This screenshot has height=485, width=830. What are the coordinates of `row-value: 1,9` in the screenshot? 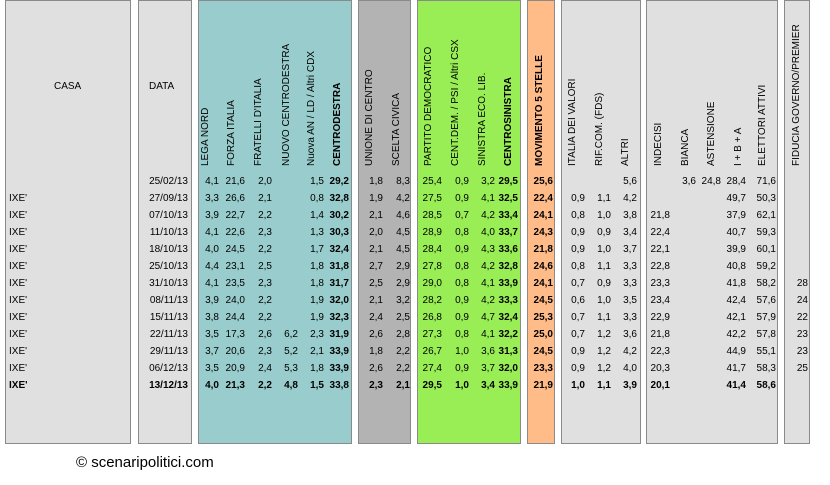 It's located at (317, 300).